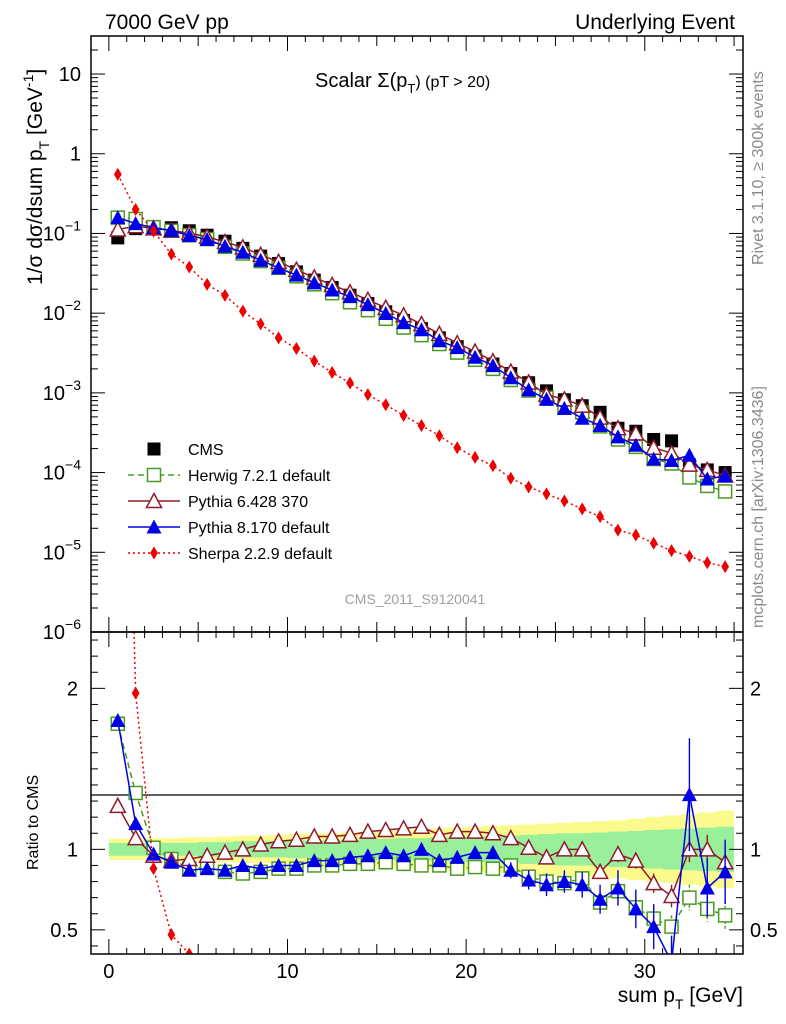 The image size is (786, 1024). I want to click on analysis-watermark: CMS_2011_S9120041, so click(415, 599).